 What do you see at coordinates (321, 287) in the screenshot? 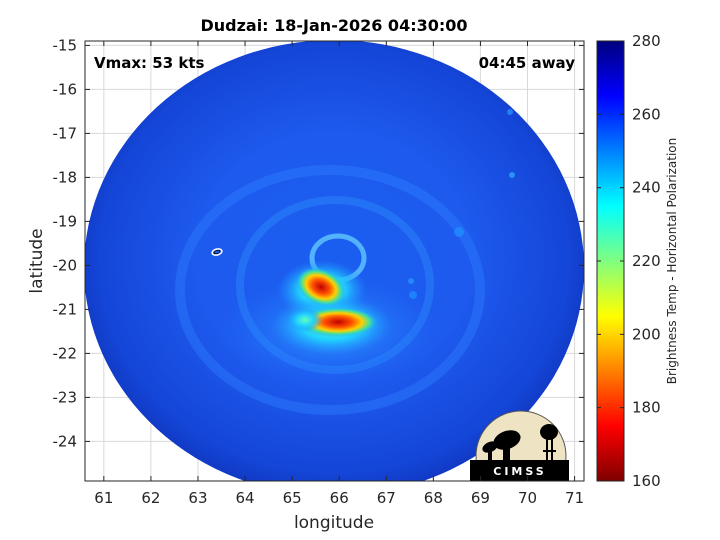
I see `warm-feature-north` at bounding box center [321, 287].